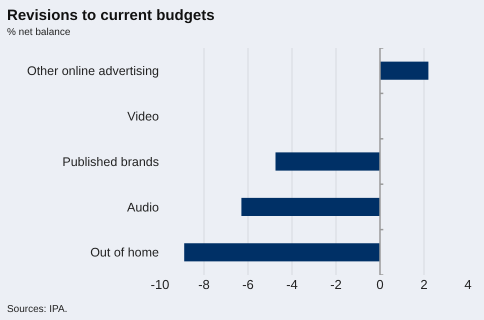  Describe the element at coordinates (93, 71) in the screenshot. I see `y-tick-label: Other online advertising` at that location.